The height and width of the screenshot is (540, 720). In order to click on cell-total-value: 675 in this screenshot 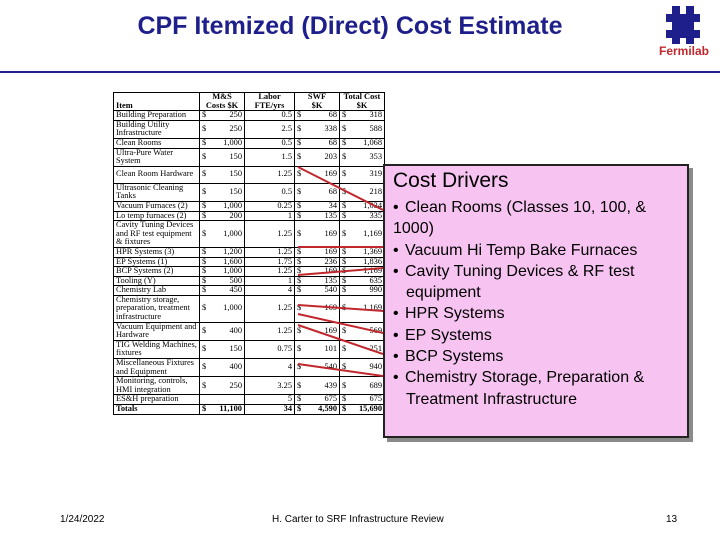, I will do `click(375, 399)`.